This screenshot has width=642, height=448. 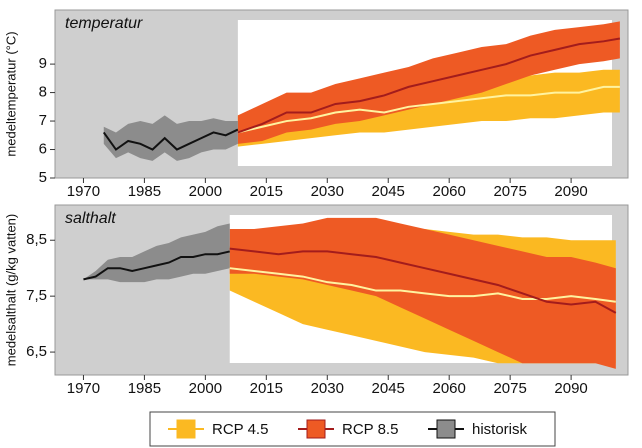 What do you see at coordinates (36, 239) in the screenshot?
I see `y-tick-label: 8,5` at bounding box center [36, 239].